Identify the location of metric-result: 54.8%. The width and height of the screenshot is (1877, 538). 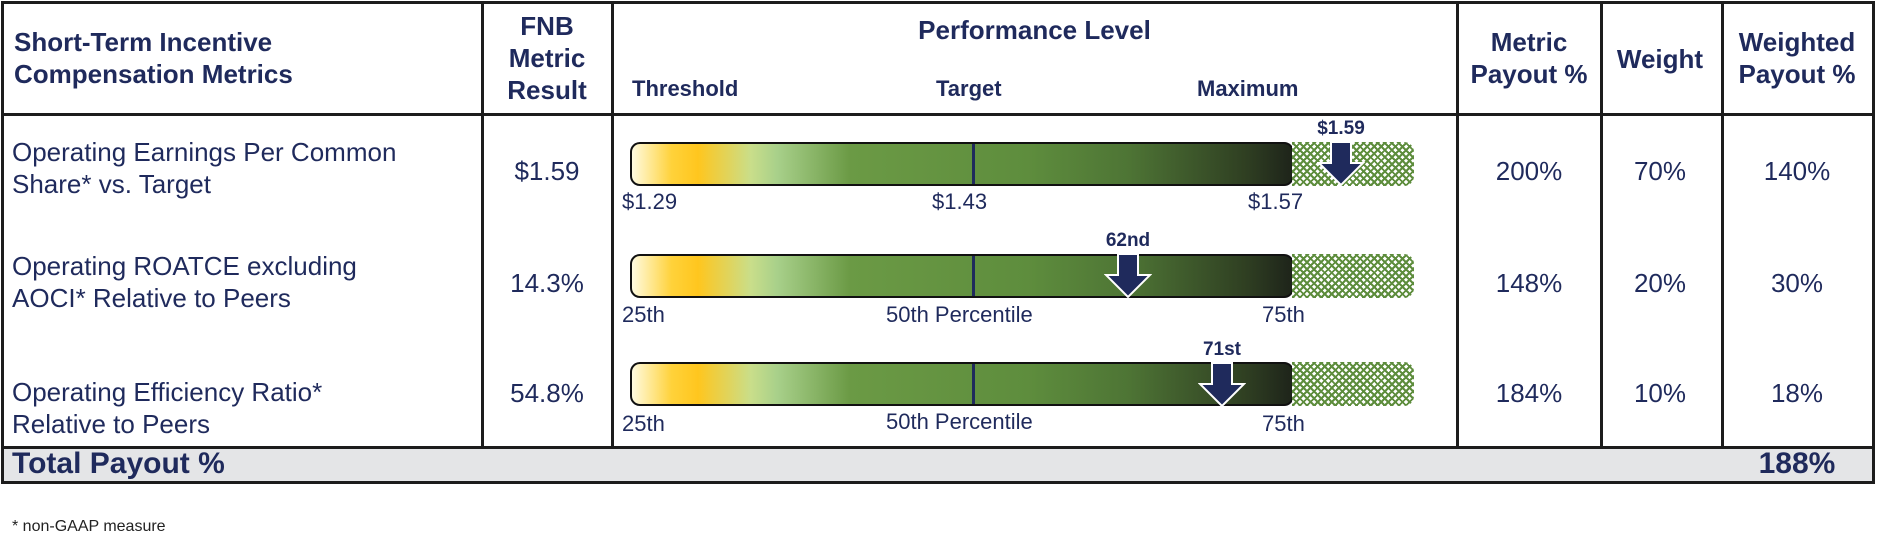
(547, 393).